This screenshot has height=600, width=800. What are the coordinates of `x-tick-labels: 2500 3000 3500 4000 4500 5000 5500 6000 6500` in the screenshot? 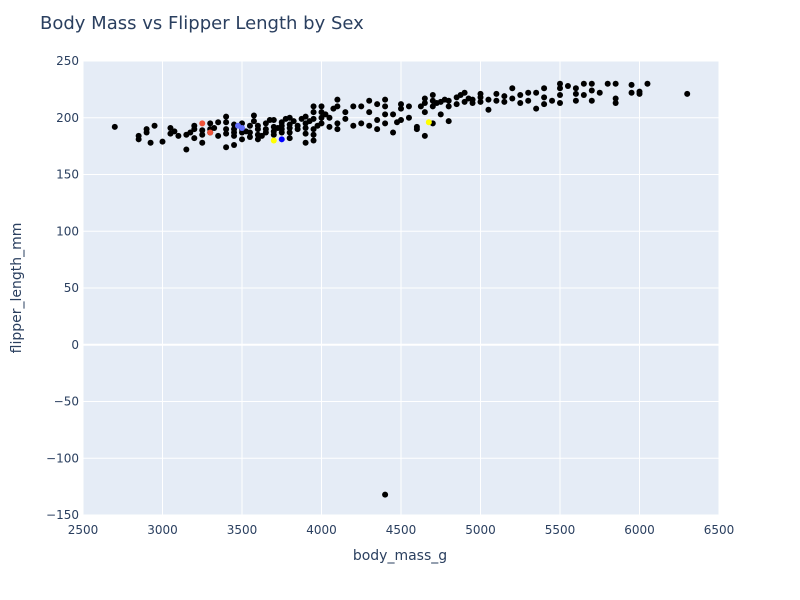 It's located at (401, 530).